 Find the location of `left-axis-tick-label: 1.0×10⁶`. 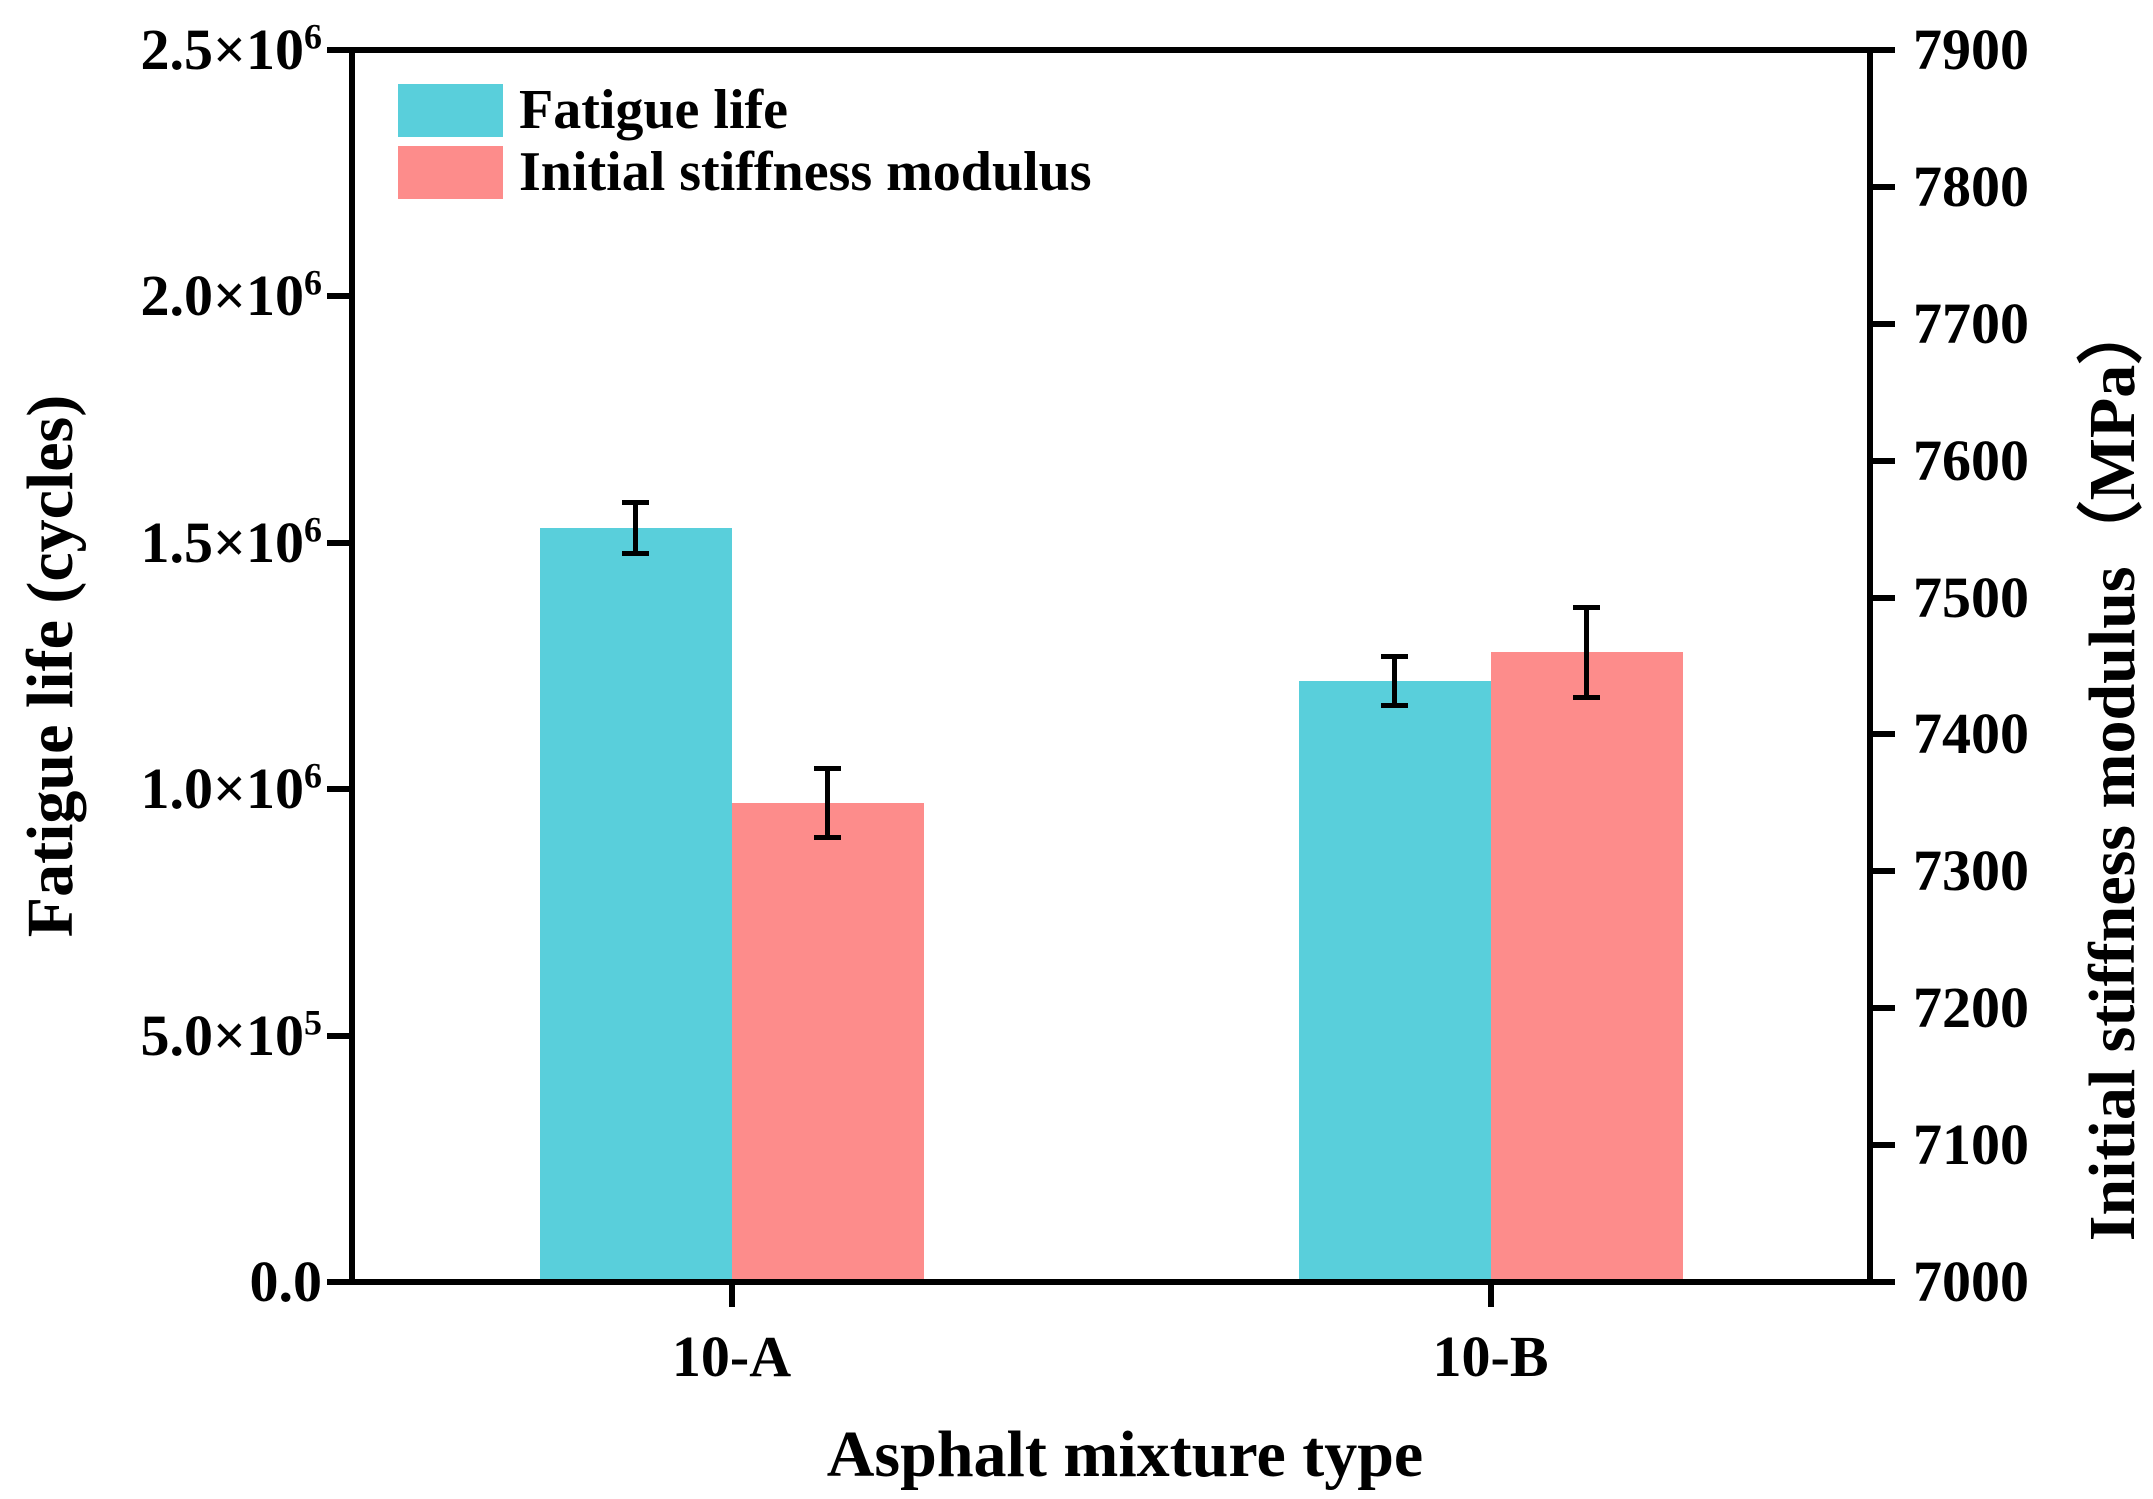

left-axis-tick-label: 1.0×10⁶ is located at coordinates (231, 788).